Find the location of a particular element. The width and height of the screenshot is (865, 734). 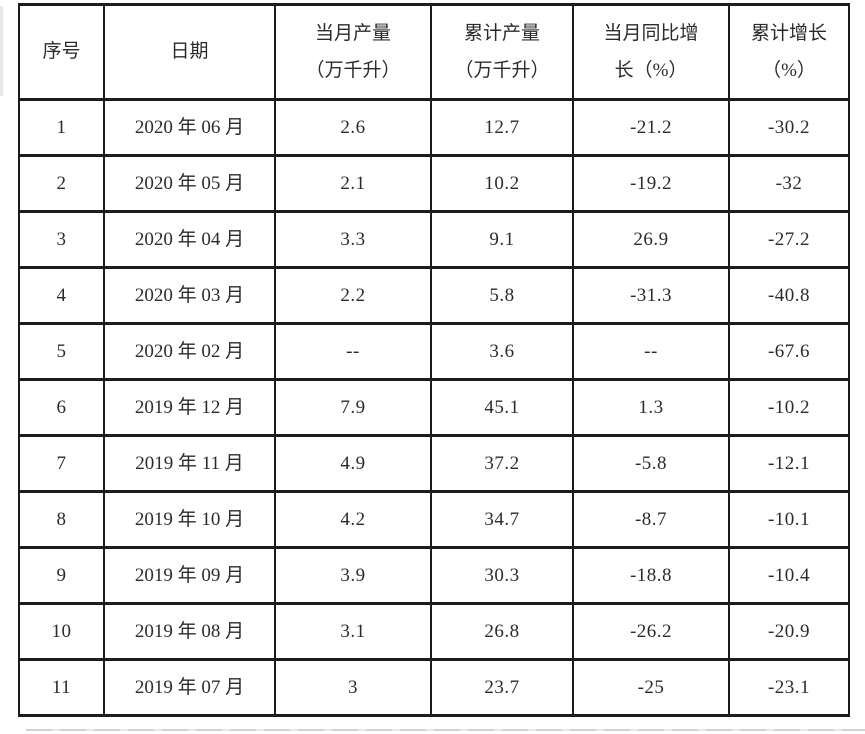

cell-date: 2020 年 03 月 is located at coordinates (189, 295).